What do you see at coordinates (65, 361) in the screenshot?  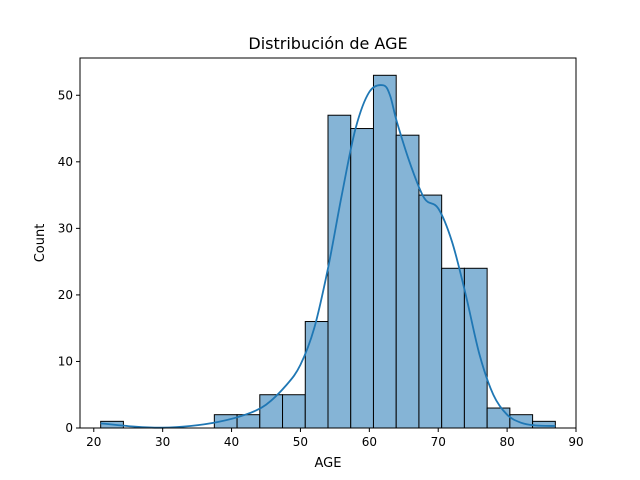 I see `y-tick-label: 10` at bounding box center [65, 361].